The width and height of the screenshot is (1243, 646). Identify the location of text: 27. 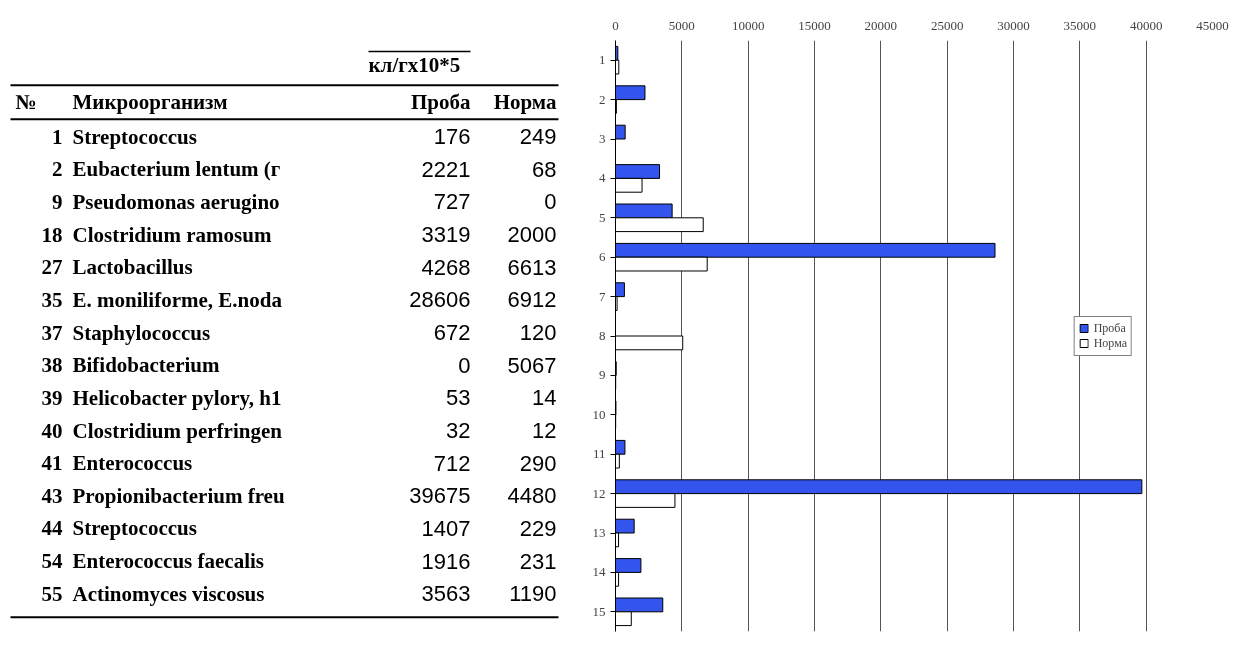
(52, 267).